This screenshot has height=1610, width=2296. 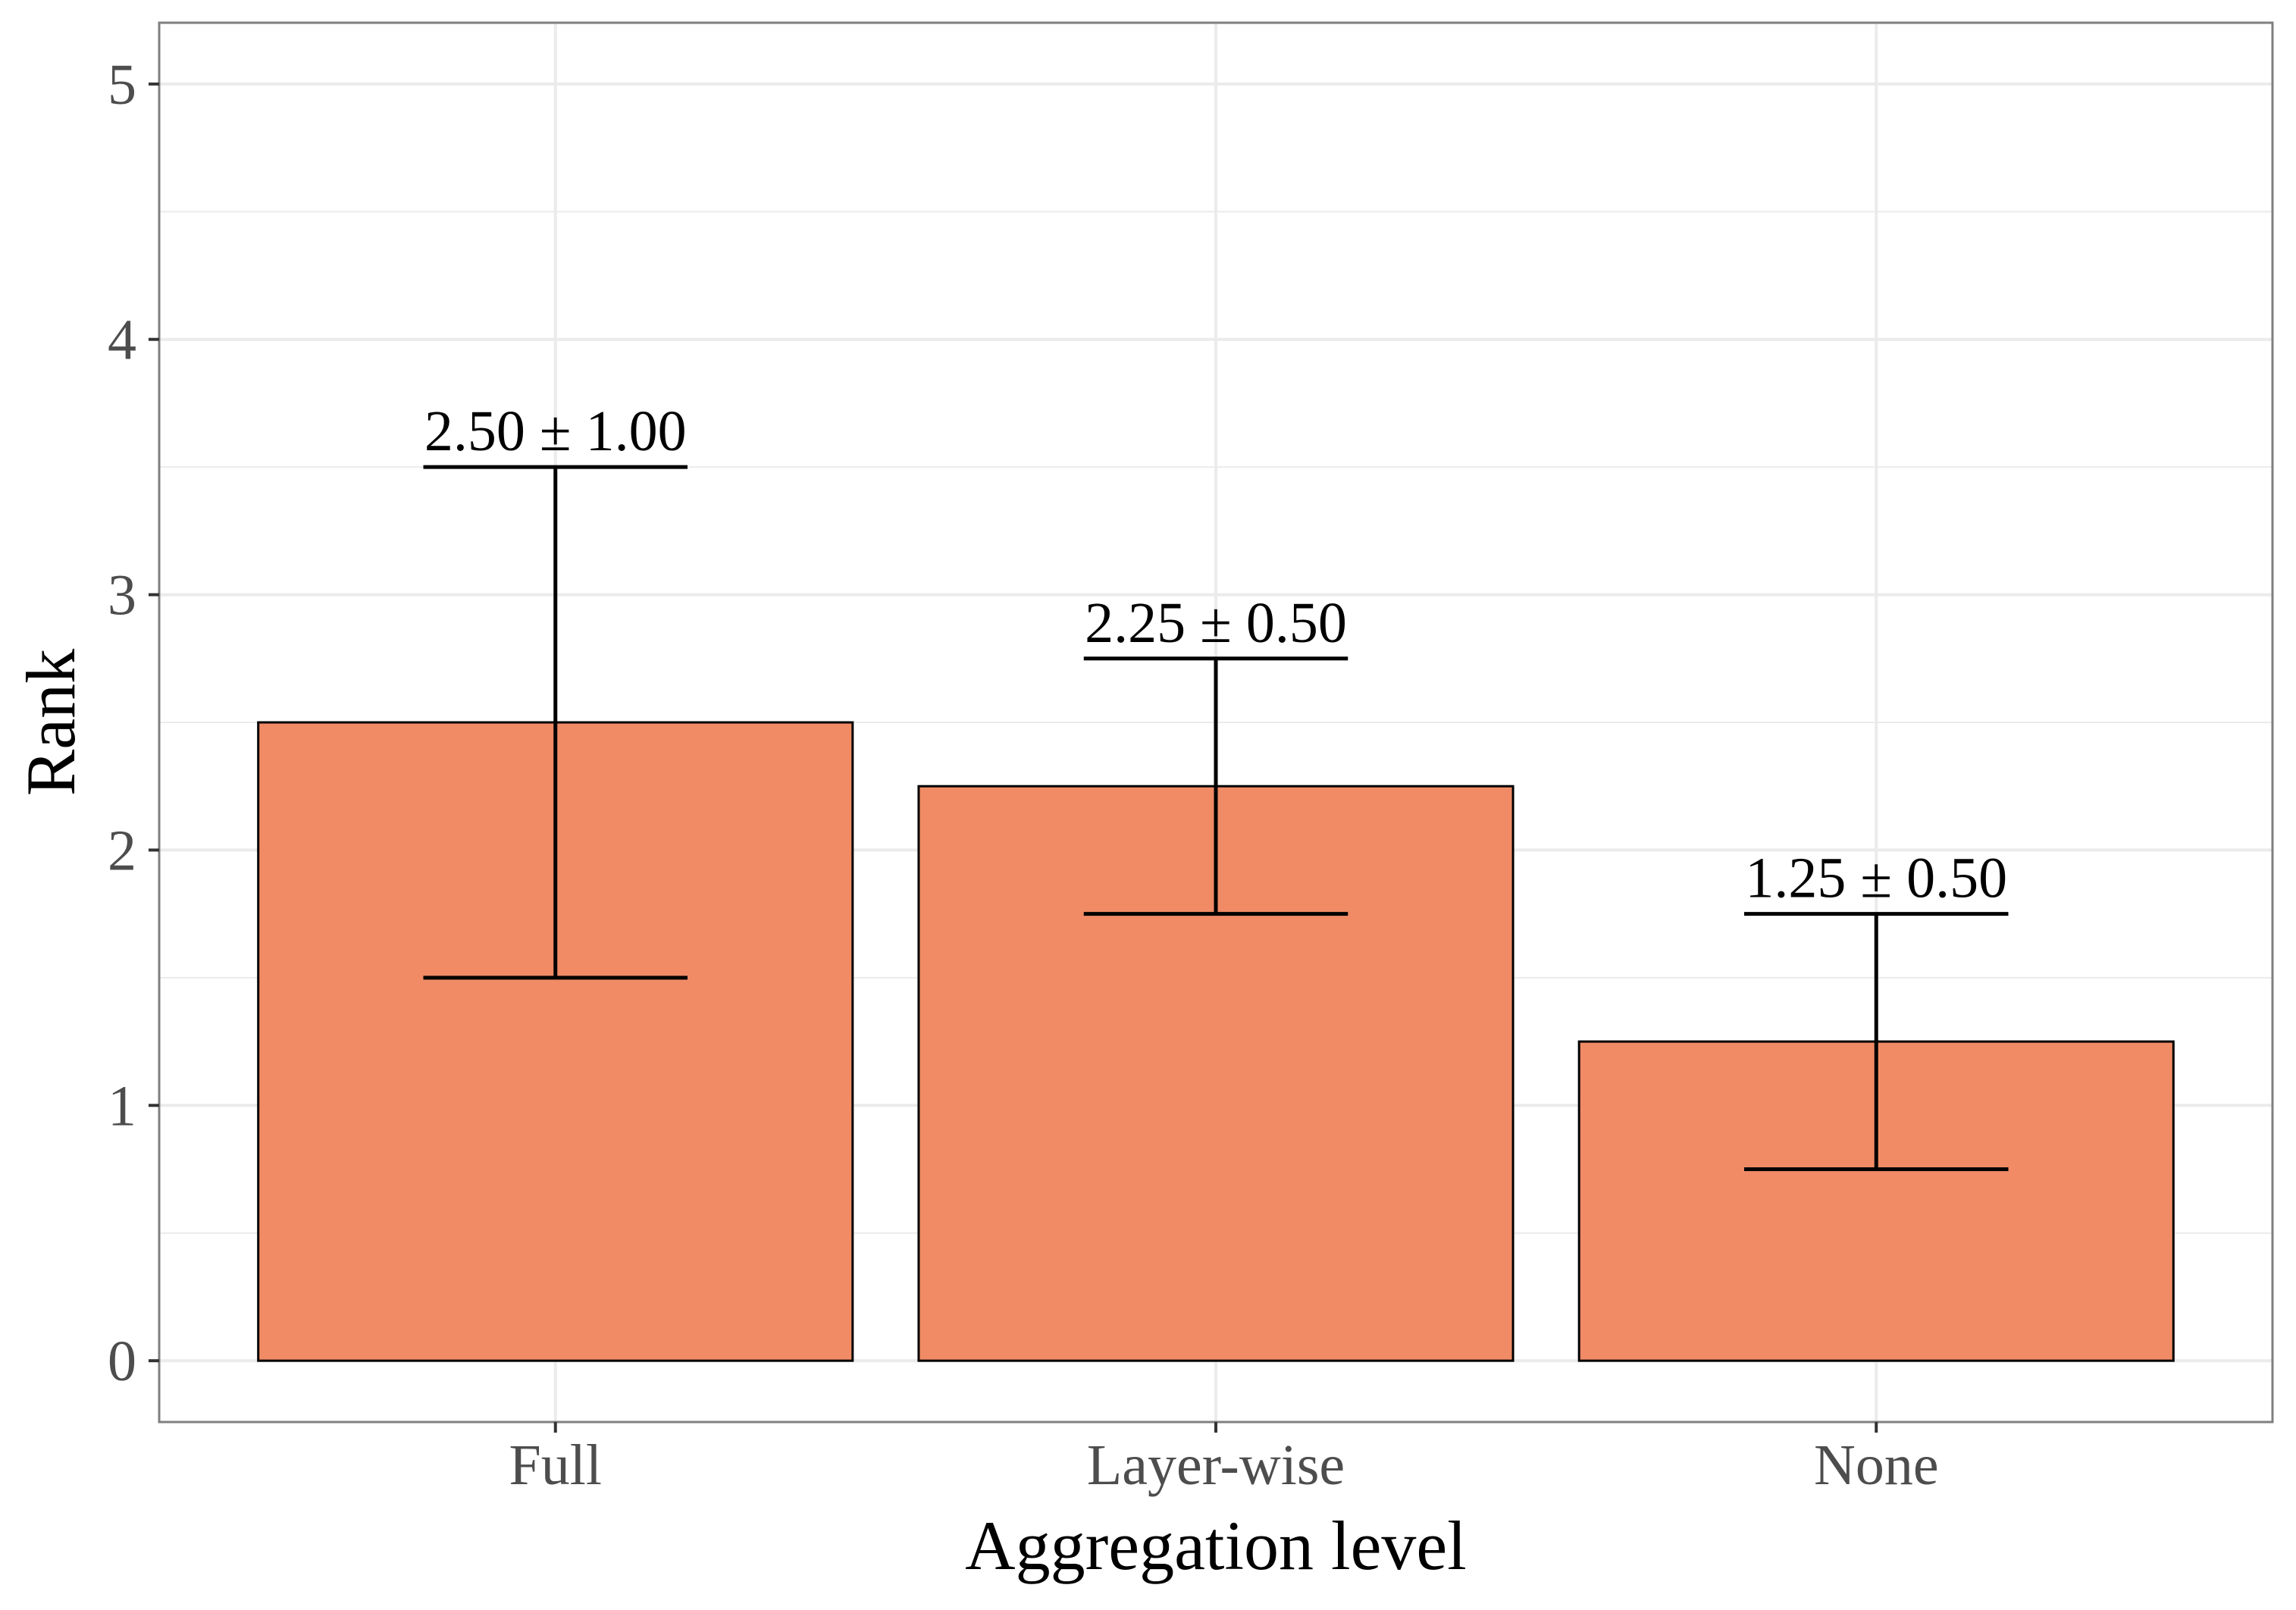 What do you see at coordinates (1876, 1465) in the screenshot?
I see `x-tick-label: None` at bounding box center [1876, 1465].